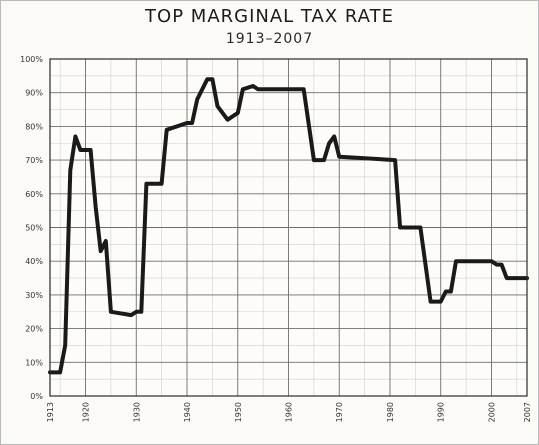 The width and height of the screenshot is (539, 445). I want to click on x-tick-label: 1940, so click(187, 412).